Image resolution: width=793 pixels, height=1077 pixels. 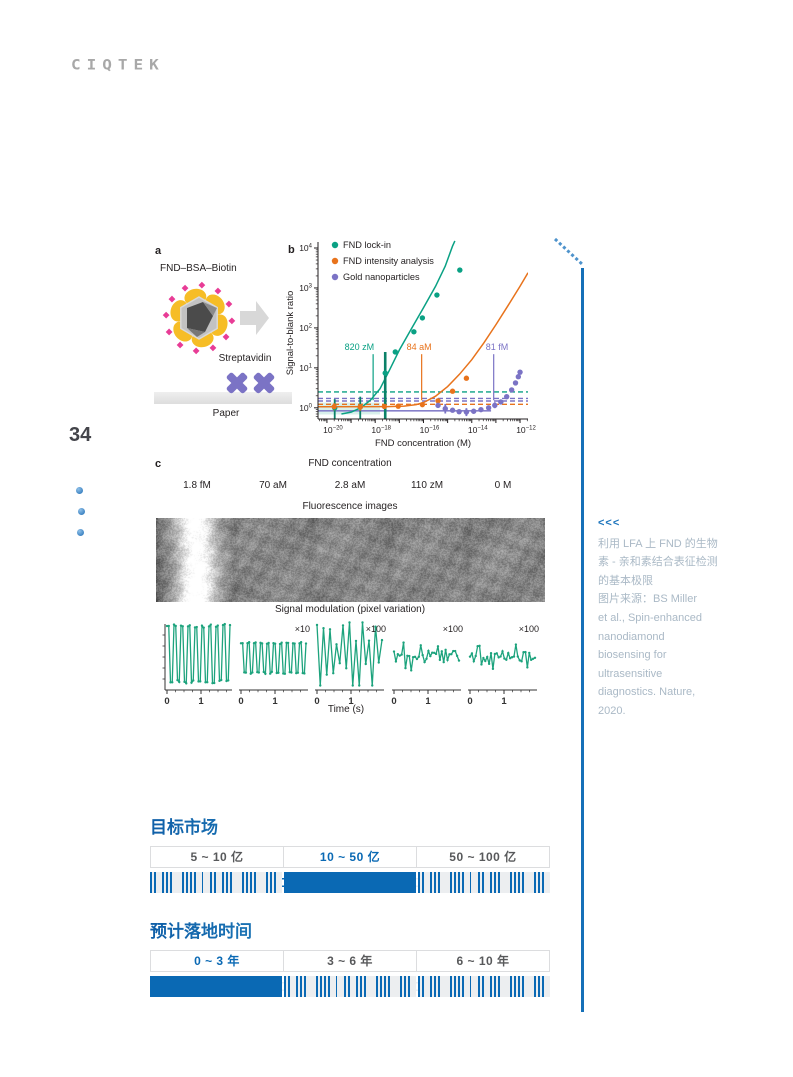 What do you see at coordinates (245, 358) in the screenshot?
I see `streptavidin-label: Streptavidin` at bounding box center [245, 358].